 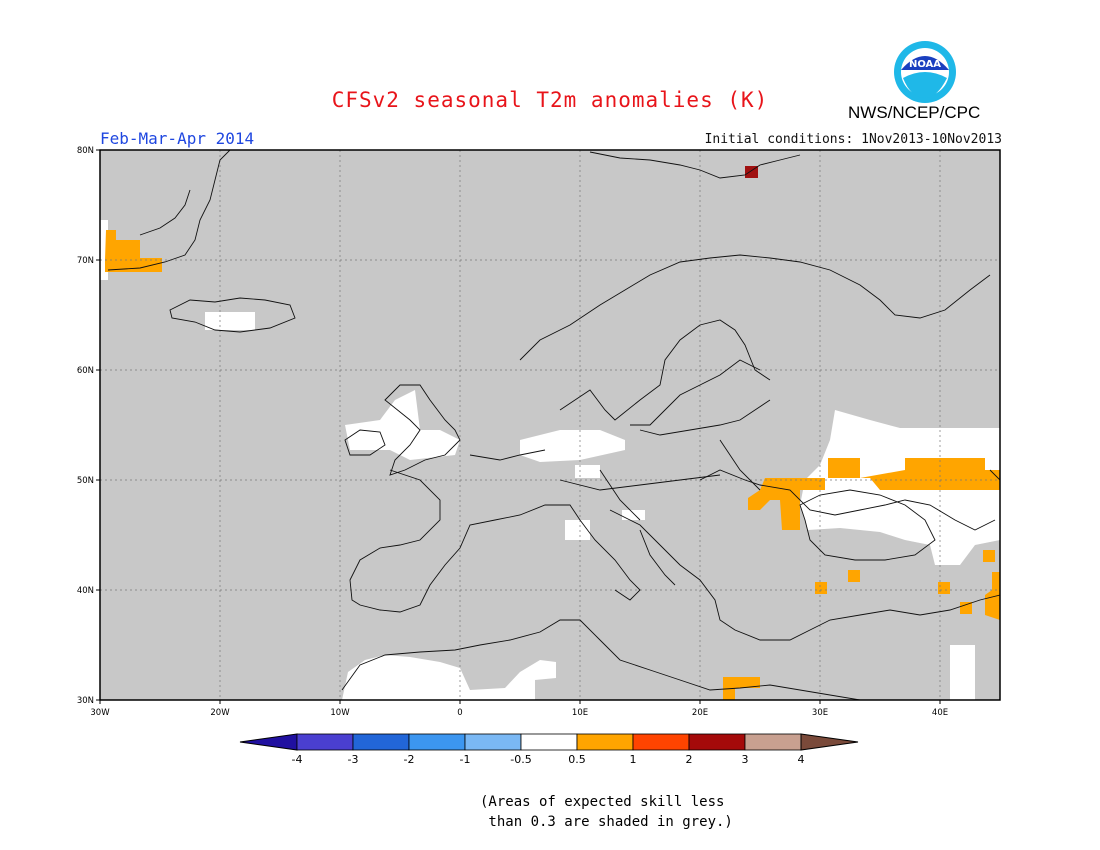 What do you see at coordinates (220, 713) in the screenshot?
I see `lon-tick-label: 20W` at bounding box center [220, 713].